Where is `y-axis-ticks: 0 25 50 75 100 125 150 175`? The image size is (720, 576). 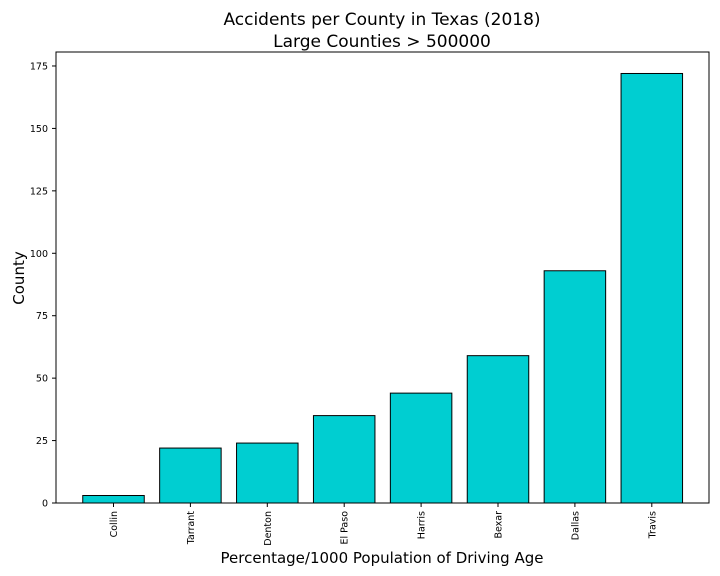 y-axis-ticks: 0 25 50 75 100 125 150 175 is located at coordinates (43, 285).